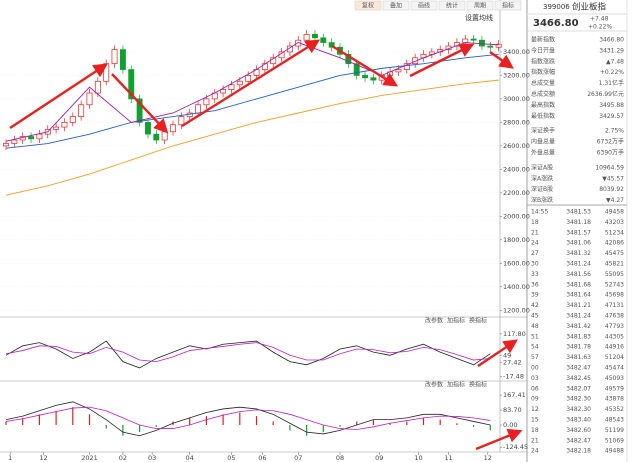 The height and width of the screenshot is (462, 640). Describe the element at coordinates (516, 122) in the screenshot. I see `y-tick-label: 2800.00` at that location.